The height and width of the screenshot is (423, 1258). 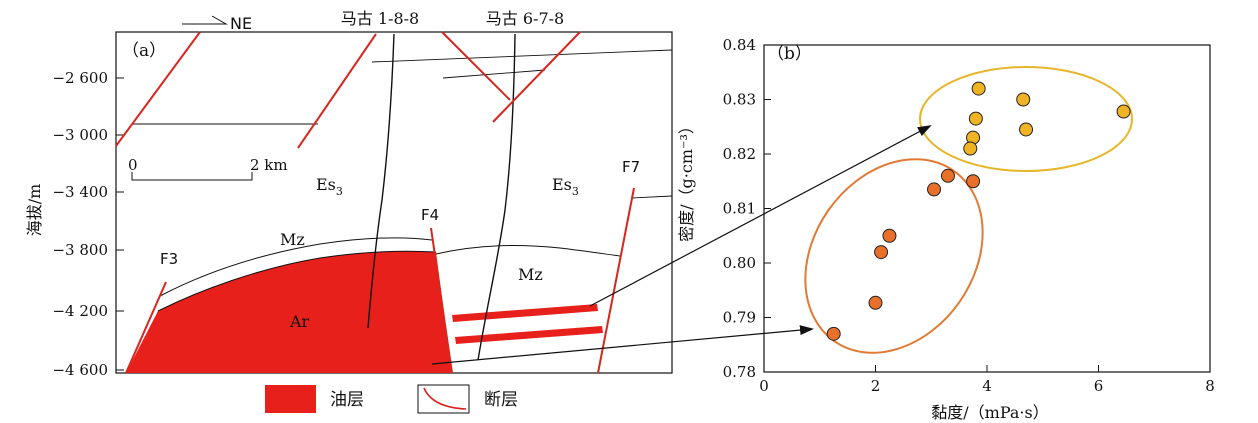 What do you see at coordinates (764, 386) in the screenshot?
I see `x-tick-label: 0` at bounding box center [764, 386].